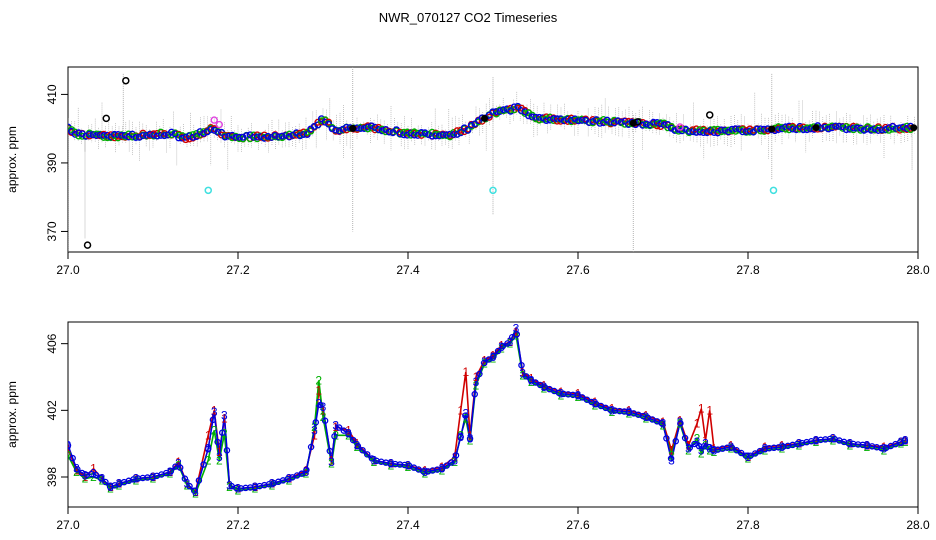 This screenshot has width=936, height=540. What do you see at coordinates (468, 17) in the screenshot?
I see `chart-title: NWR_070127 CO2 Timeseries` at bounding box center [468, 17].